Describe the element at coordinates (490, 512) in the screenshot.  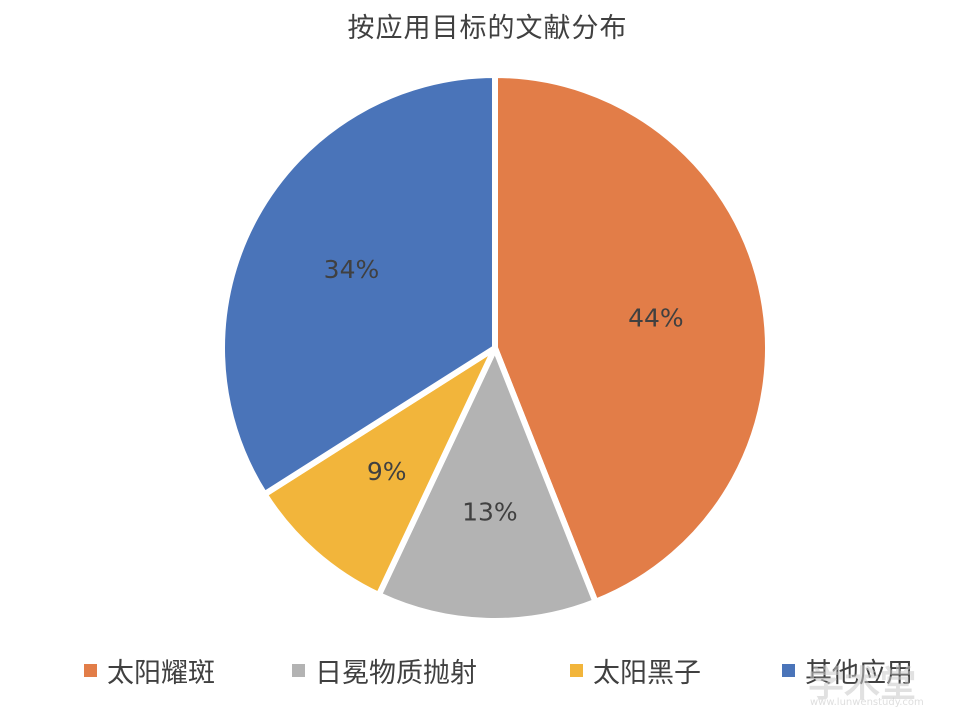
I see `data-label-2: 13%` at that location.